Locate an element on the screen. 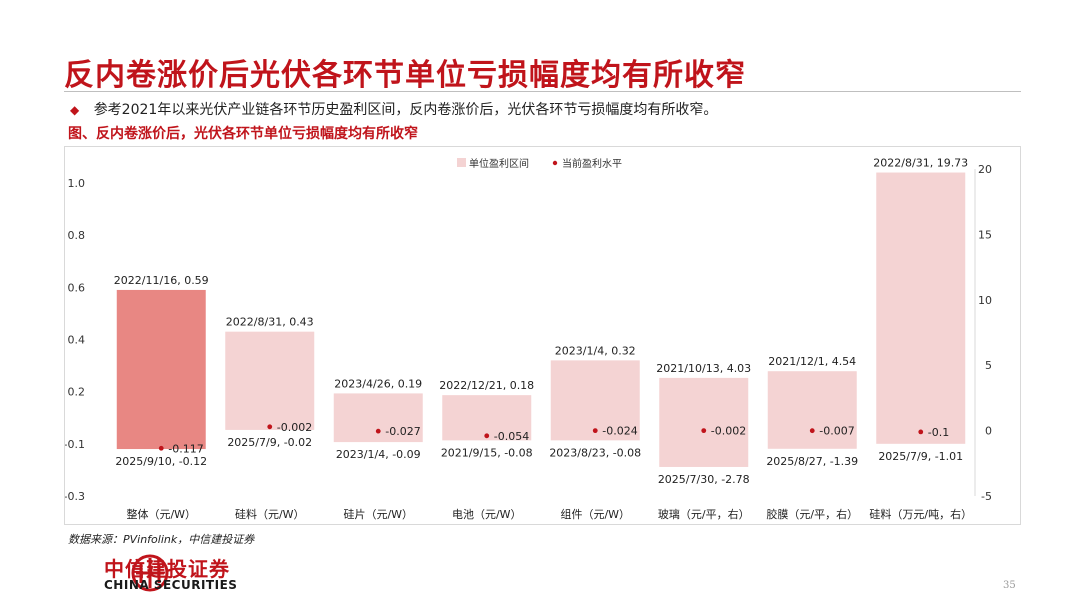  title-divider is located at coordinates (542, 91).